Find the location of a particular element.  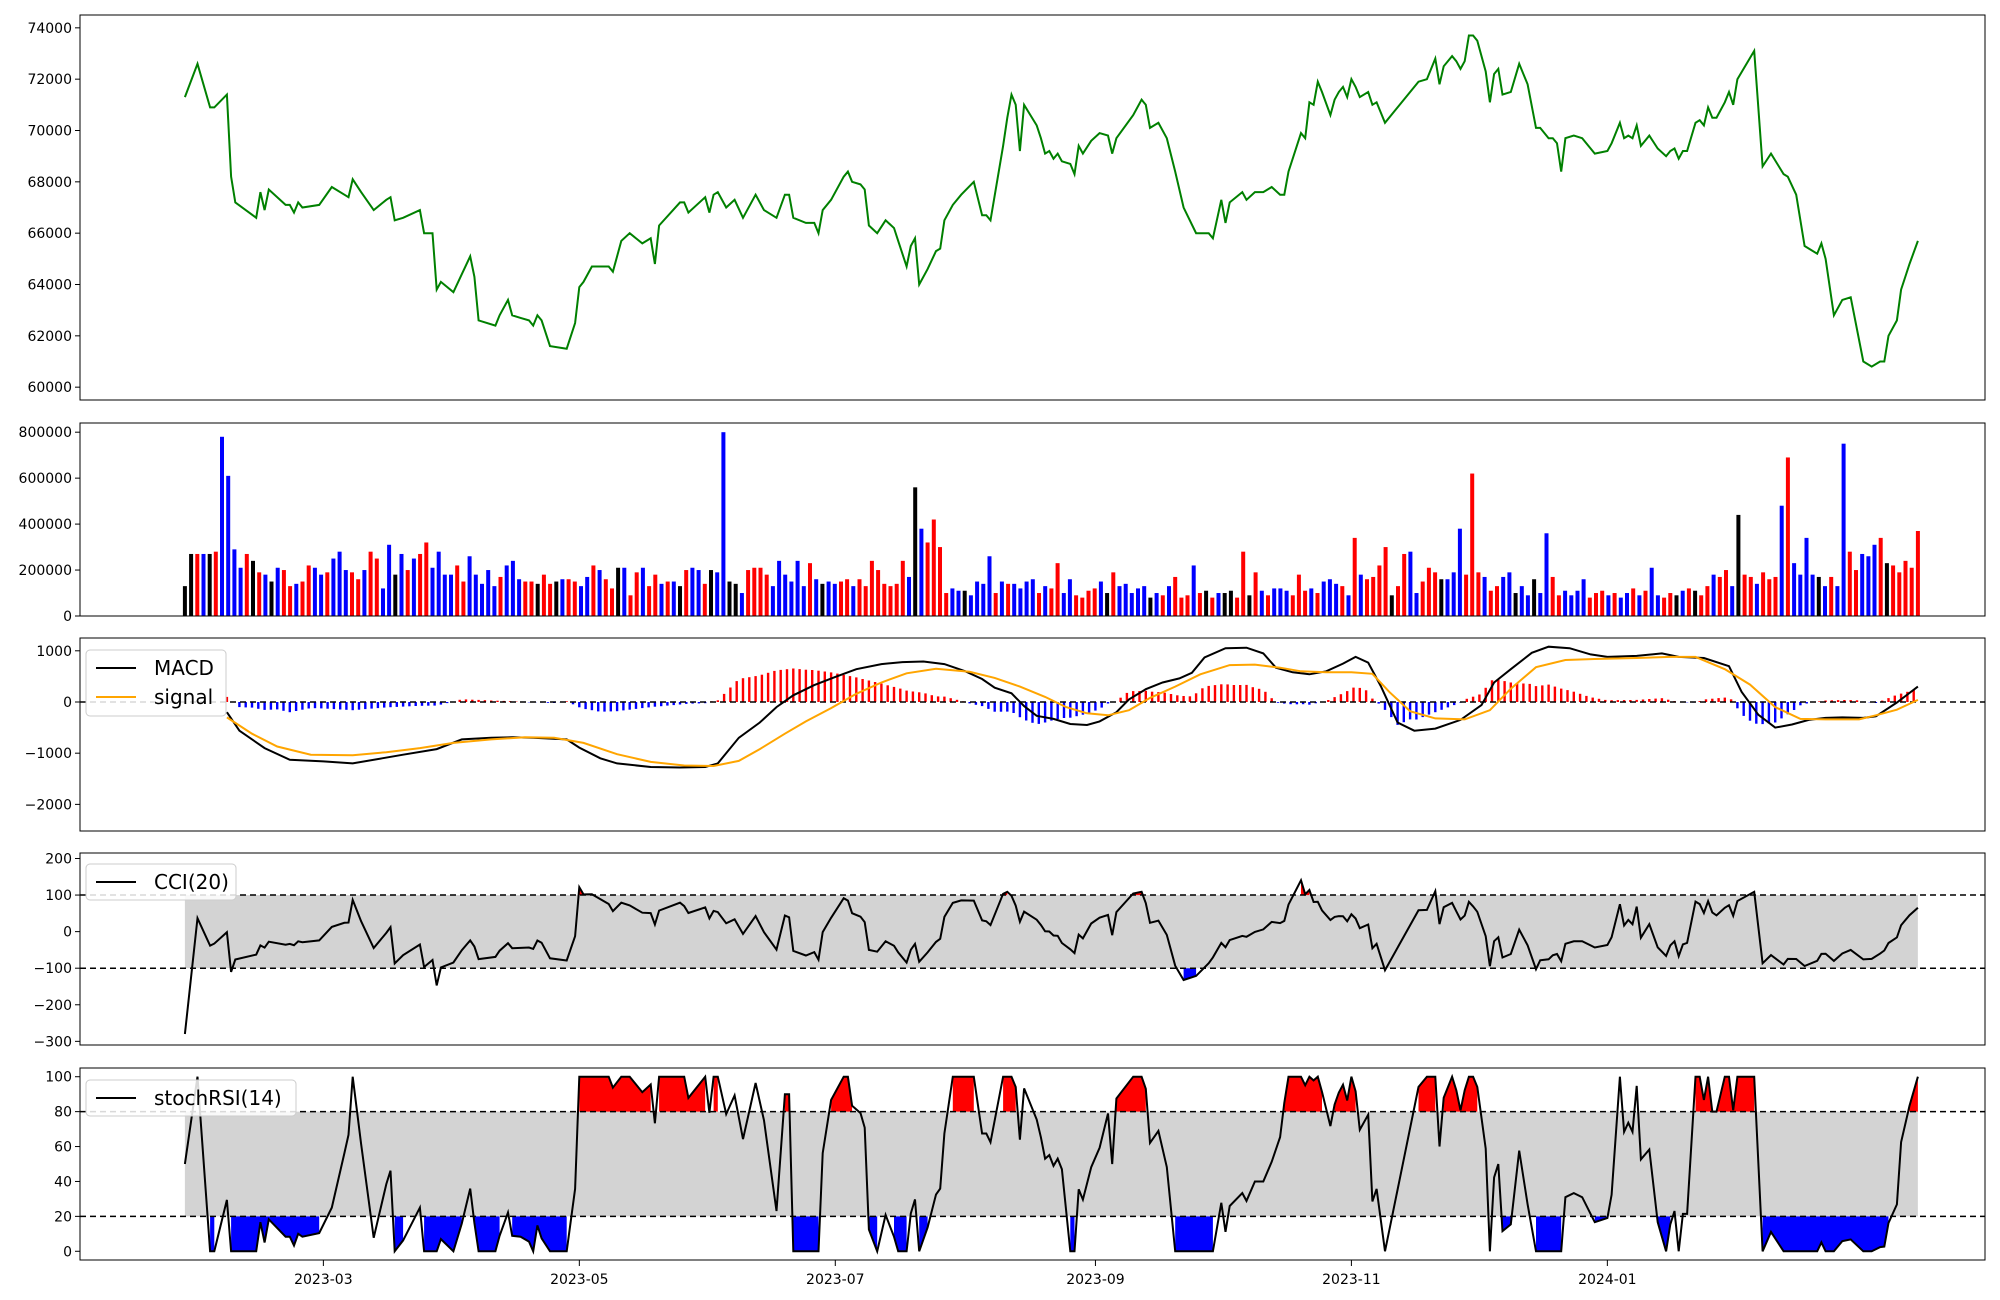

y-tick-label: 68000 is located at coordinates (49, 183).